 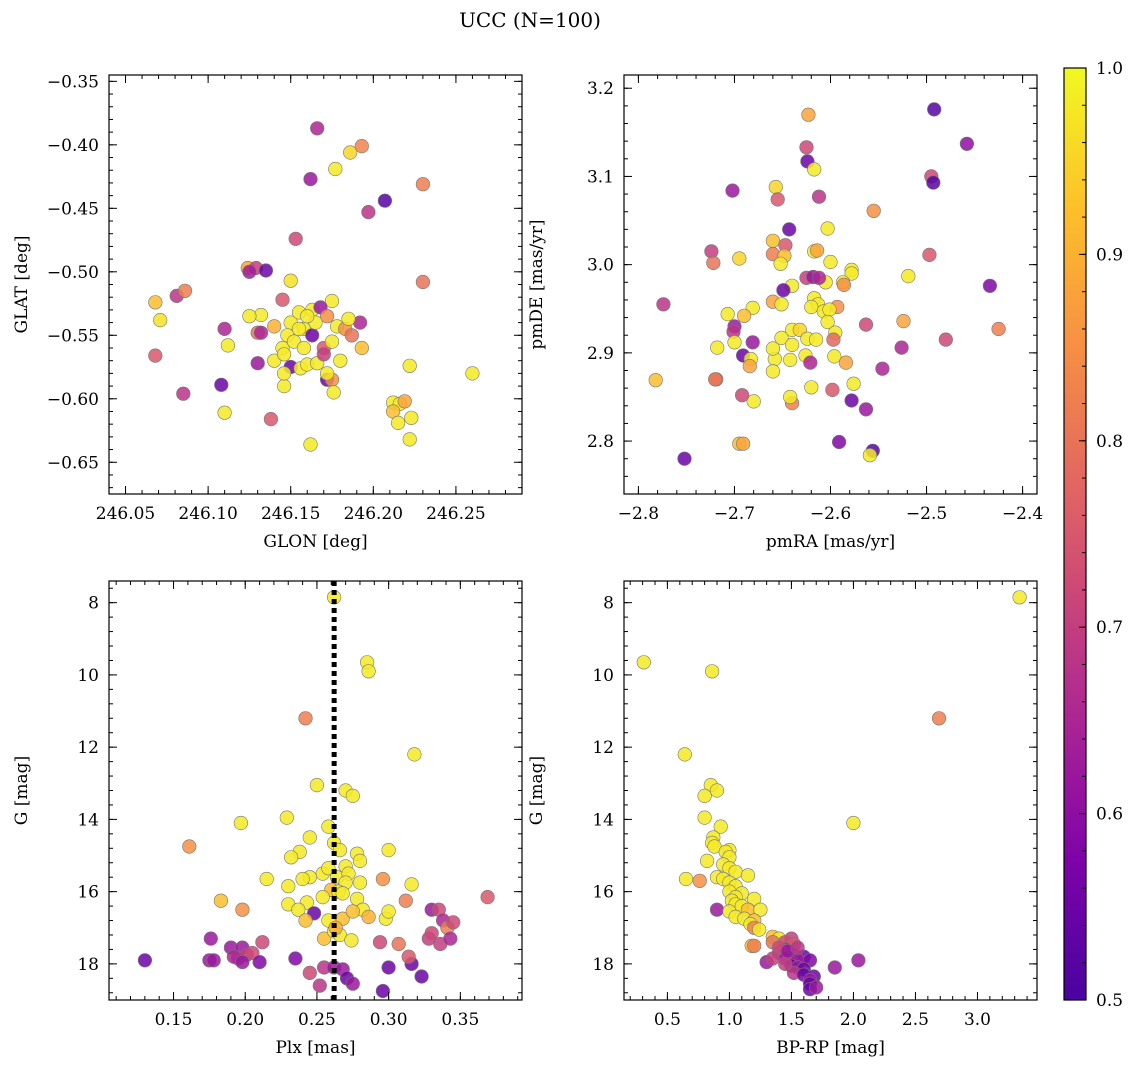 What do you see at coordinates (373, 514) in the screenshot?
I see `x-tick-label: 246.20` at bounding box center [373, 514].